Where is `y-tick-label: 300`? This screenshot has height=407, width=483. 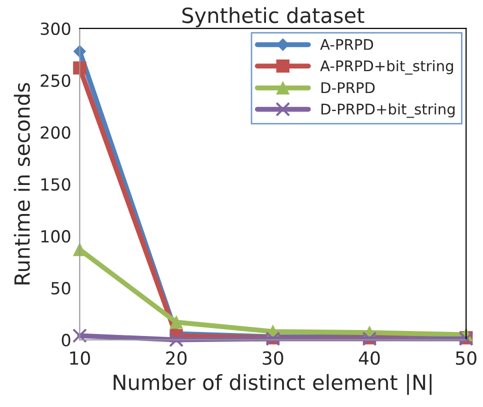 y-tick-label: 300 is located at coordinates (55, 29).